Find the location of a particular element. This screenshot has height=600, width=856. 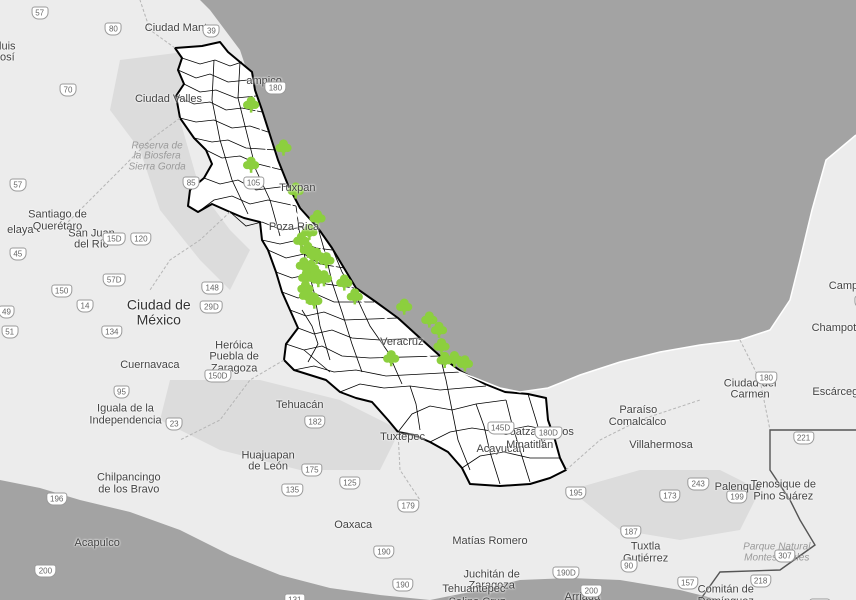

highway-shield-icon: 243 is located at coordinates (698, 484).